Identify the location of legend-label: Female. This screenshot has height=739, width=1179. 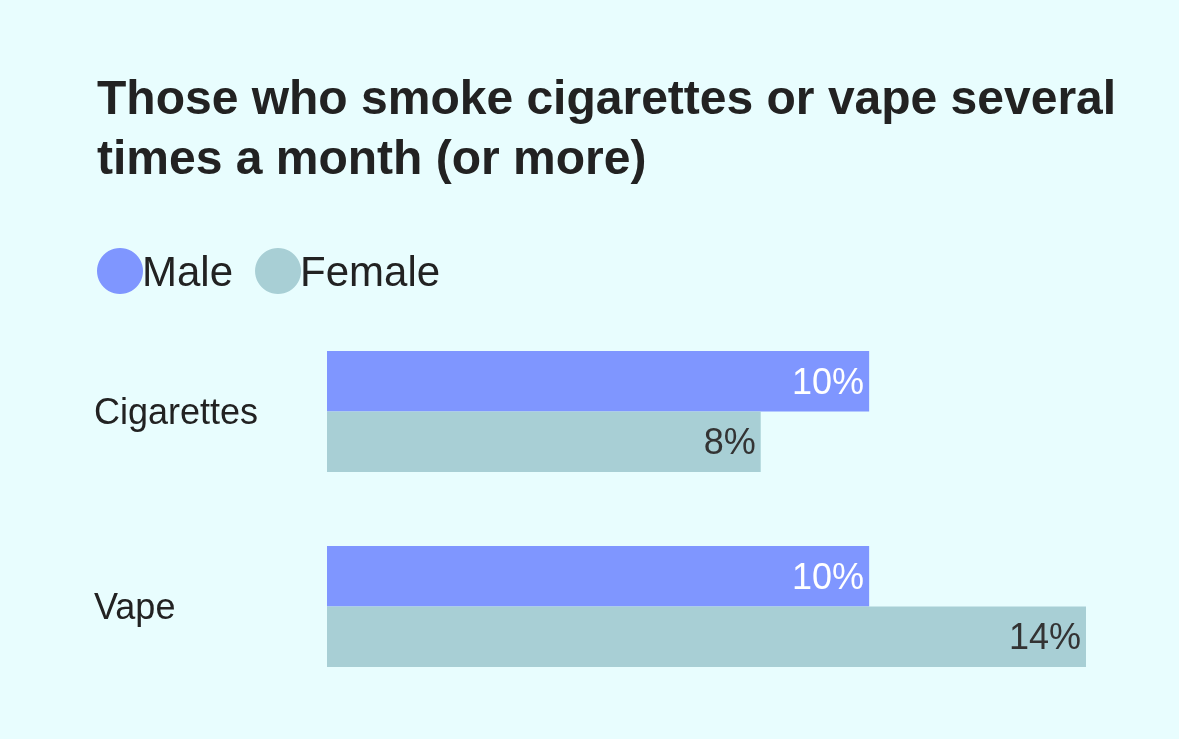
(370, 271).